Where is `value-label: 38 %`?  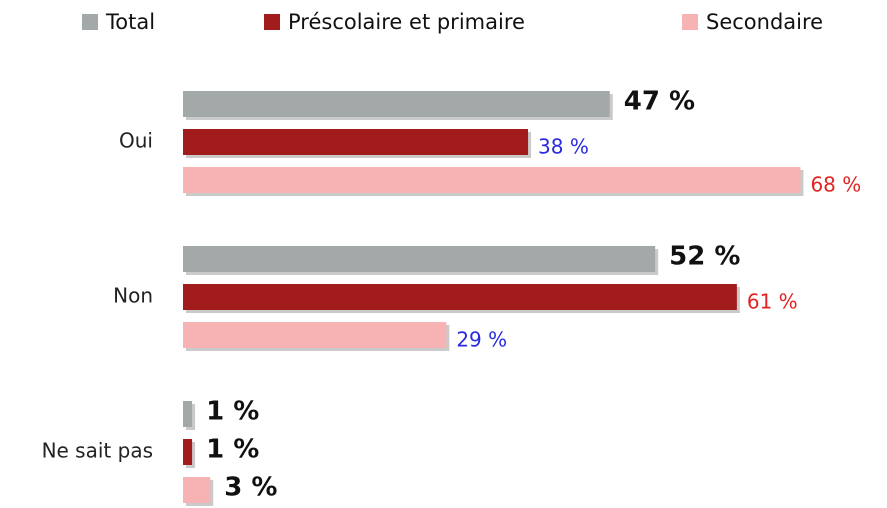
value-label: 38 % is located at coordinates (563, 147).